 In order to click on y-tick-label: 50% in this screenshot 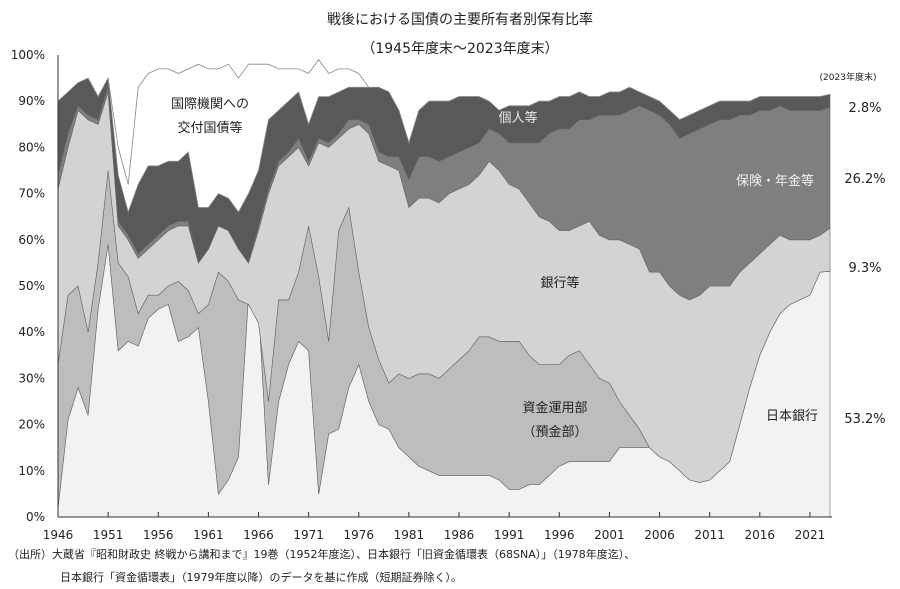, I will do `click(31, 286)`.